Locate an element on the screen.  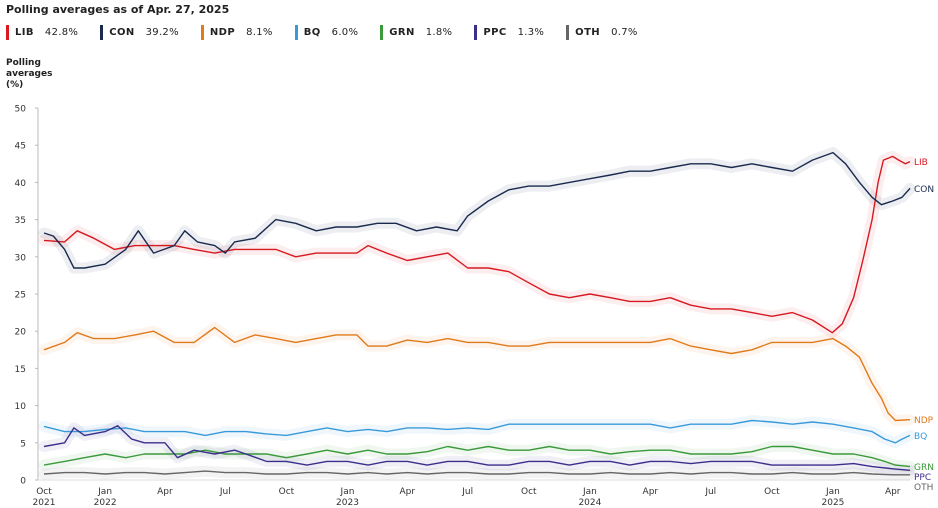
y-tick-label: 20 is located at coordinates (21, 333).